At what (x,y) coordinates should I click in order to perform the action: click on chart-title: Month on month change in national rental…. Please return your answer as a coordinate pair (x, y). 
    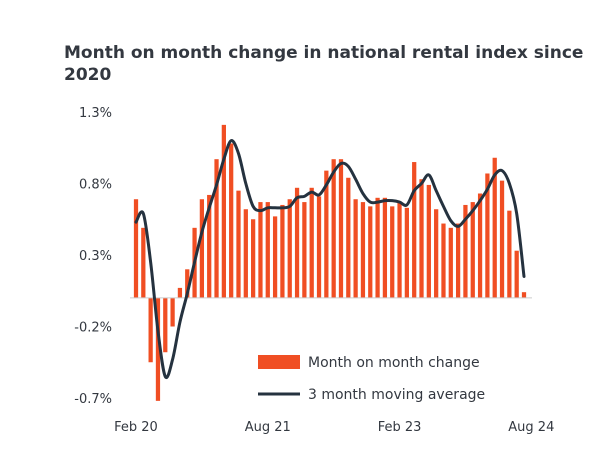
    Looking at the image, I should click on (324, 64).